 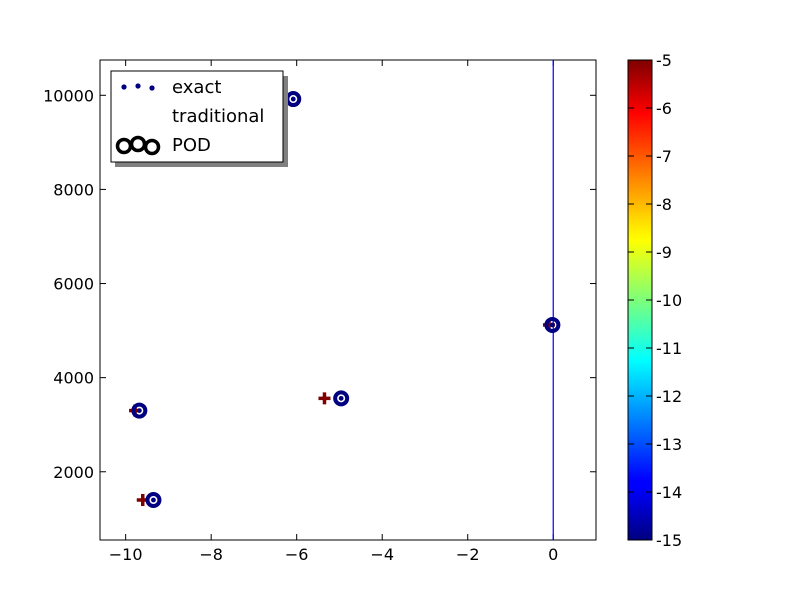 I want to click on x-tick-label: −8, so click(x=211, y=554).